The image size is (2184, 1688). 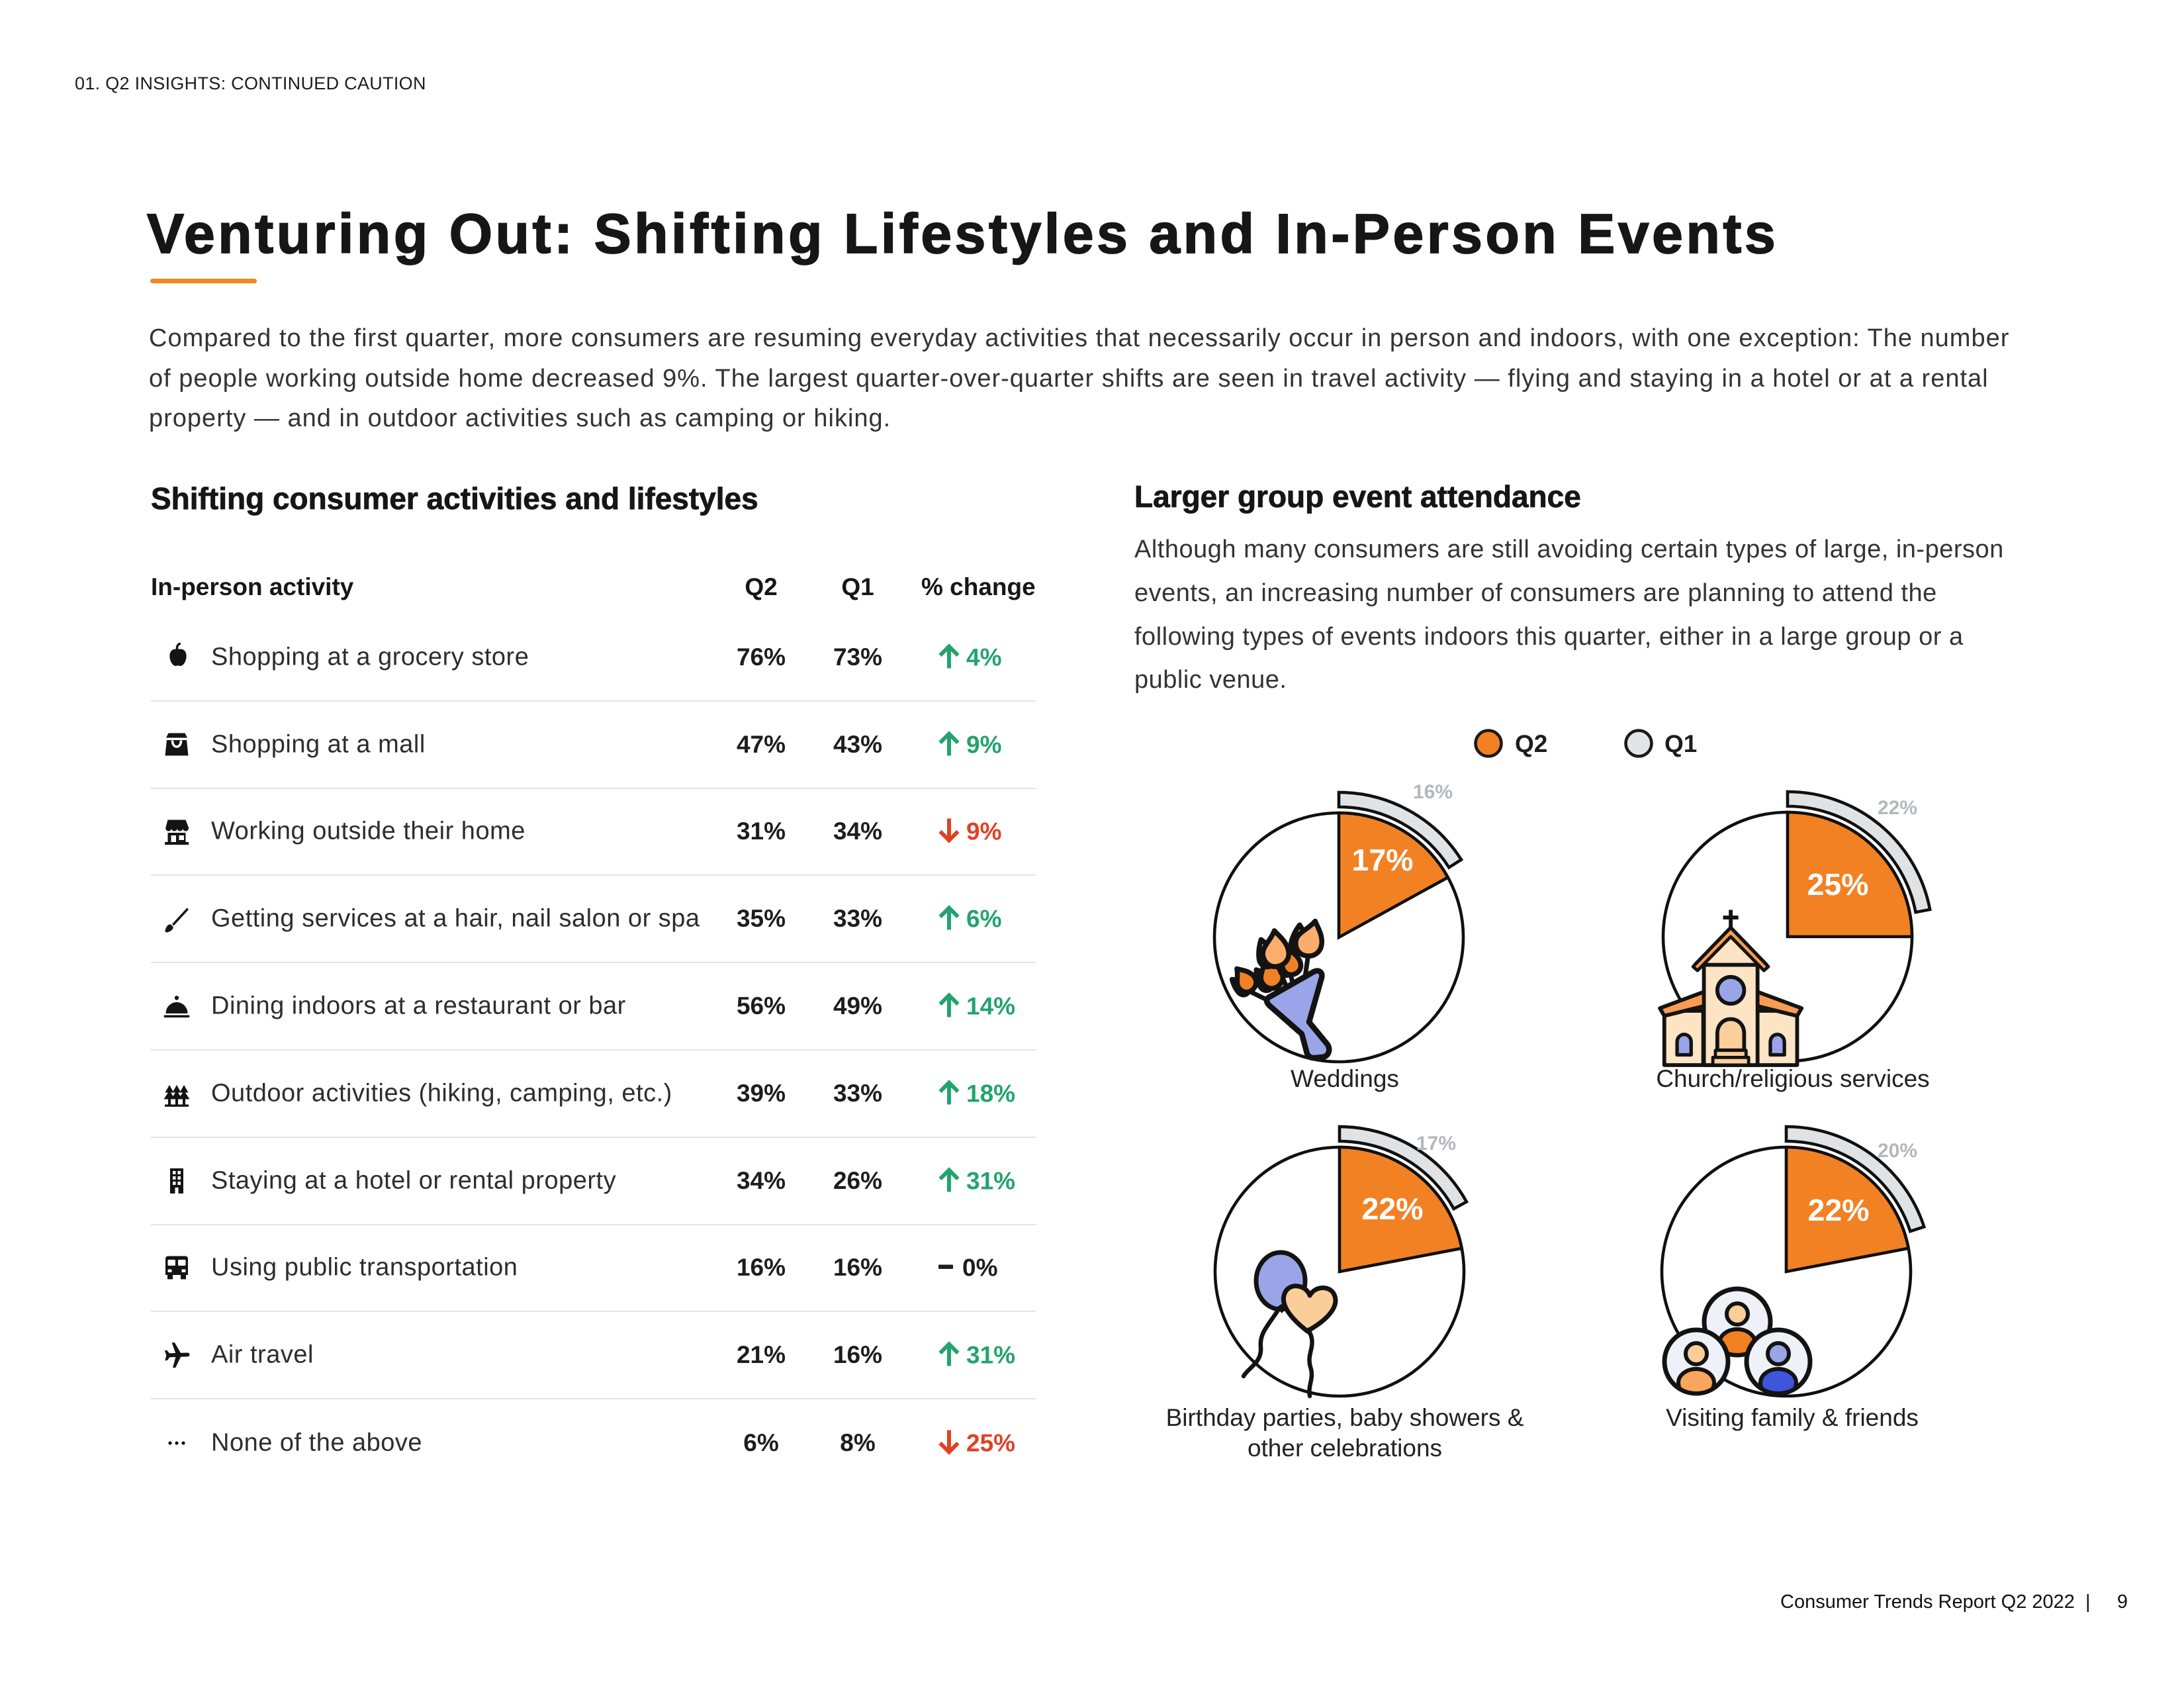 What do you see at coordinates (1531, 743) in the screenshot?
I see `svg-text: Q2` at bounding box center [1531, 743].